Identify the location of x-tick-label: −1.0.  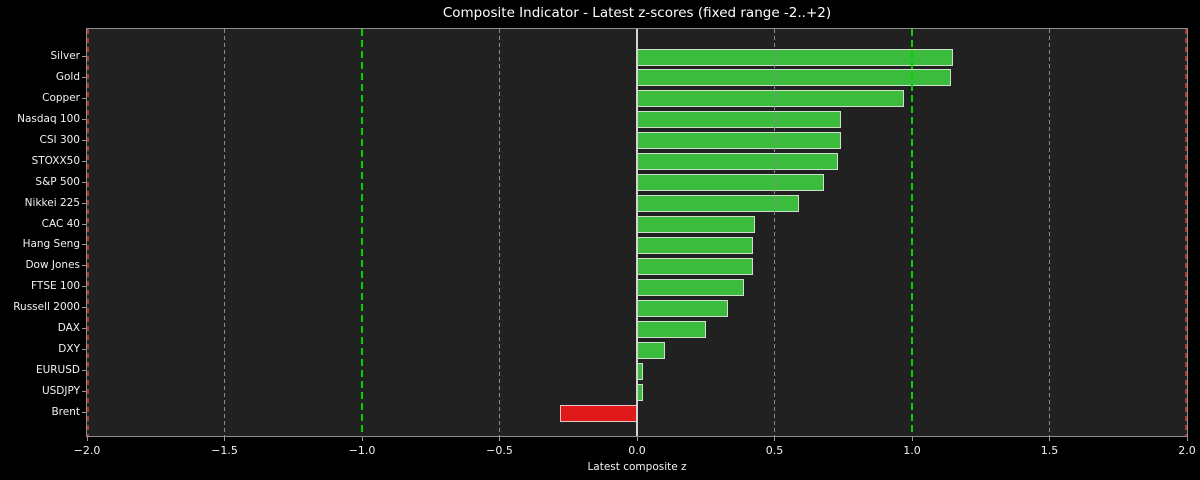
(362, 450).